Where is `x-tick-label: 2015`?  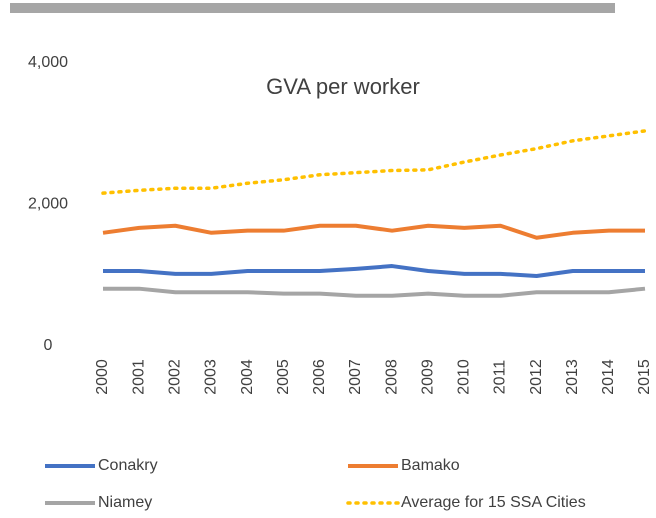
x-tick-label: 2015 is located at coordinates (644, 377).